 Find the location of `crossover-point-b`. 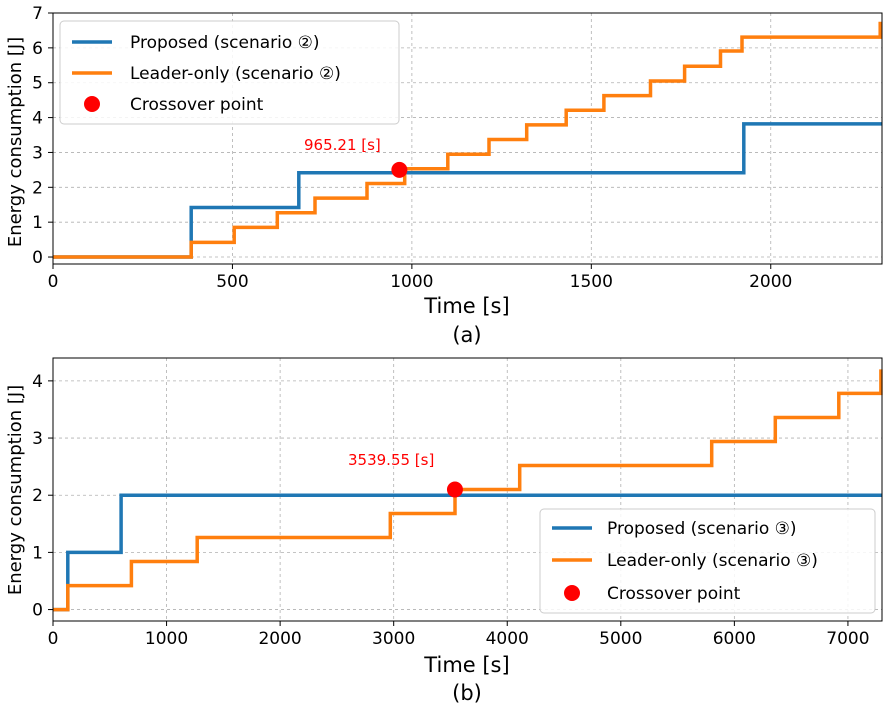

crossover-point-b is located at coordinates (454, 489).